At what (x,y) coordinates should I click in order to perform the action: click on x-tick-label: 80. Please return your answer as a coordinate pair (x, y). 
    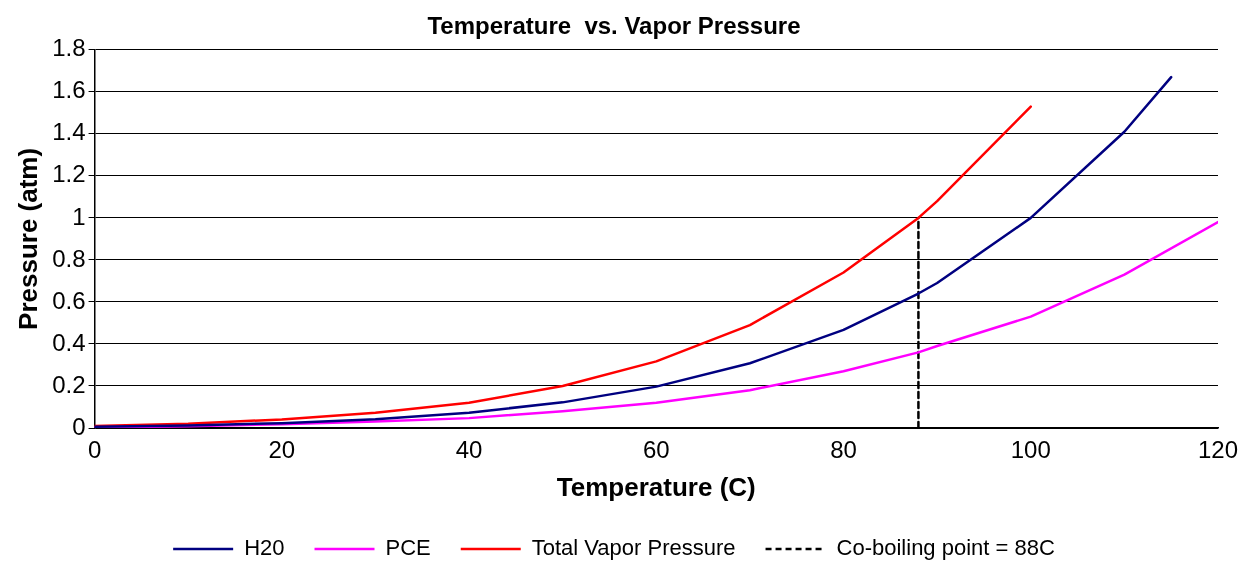
    Looking at the image, I should click on (843, 450).